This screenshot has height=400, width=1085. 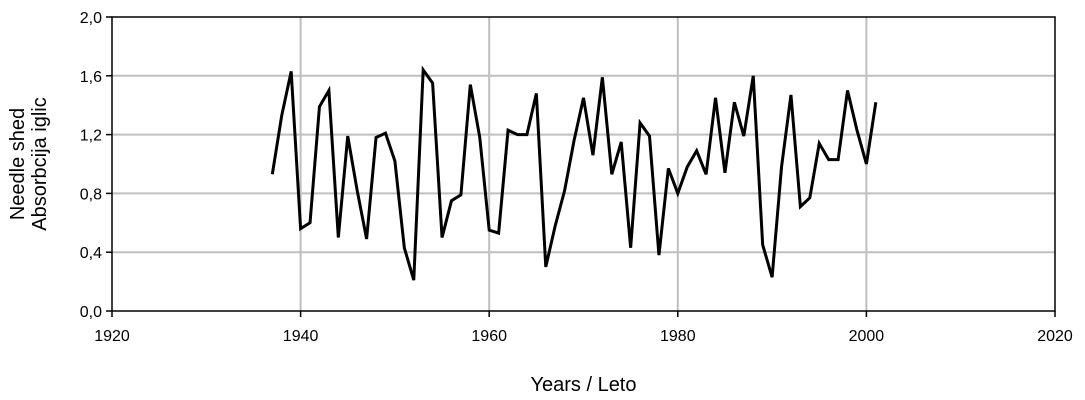 What do you see at coordinates (1055, 336) in the screenshot?
I see `x-tick-label: 2020` at bounding box center [1055, 336].